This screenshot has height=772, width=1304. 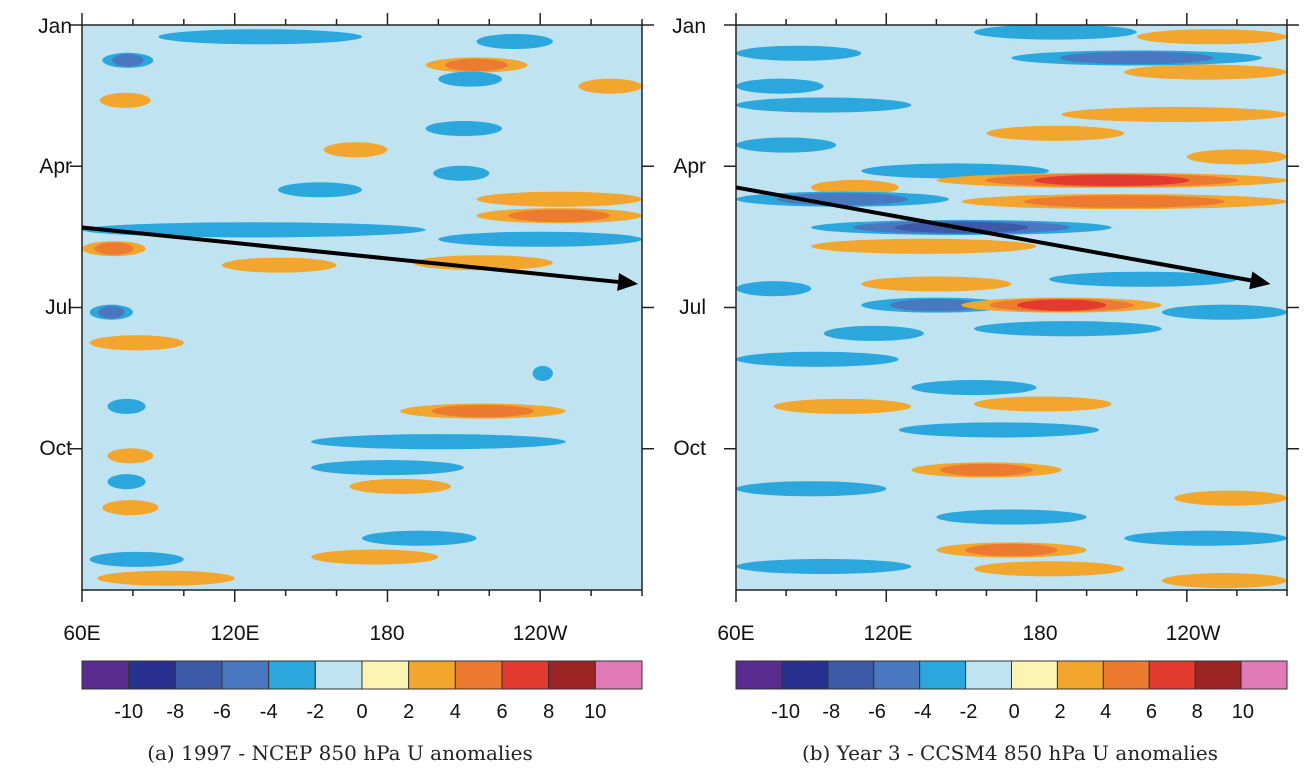 What do you see at coordinates (361, 712) in the screenshot?
I see `panel-a-cb-label-5: 0` at bounding box center [361, 712].